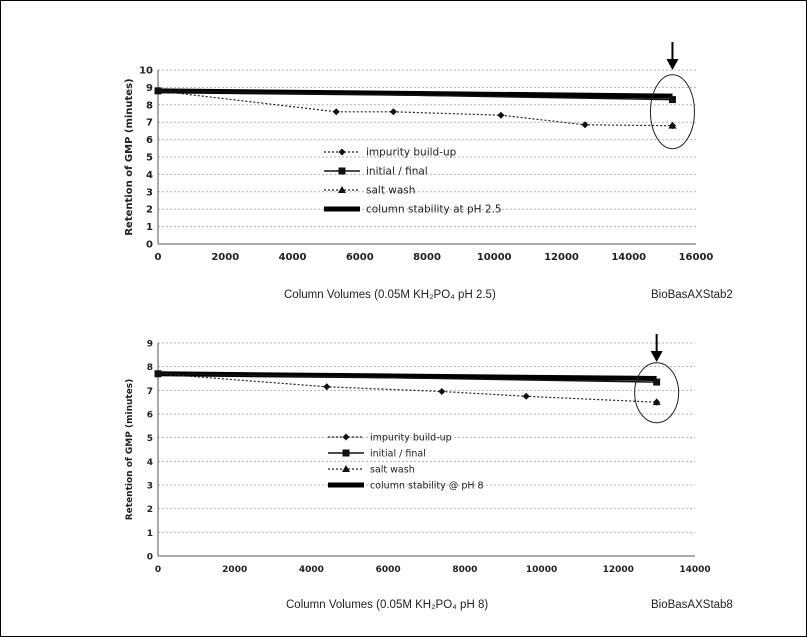 This screenshot has width=807, height=637. What do you see at coordinates (427, 486) in the screenshot?
I see `legend-label: column stability @ pH 8` at bounding box center [427, 486].